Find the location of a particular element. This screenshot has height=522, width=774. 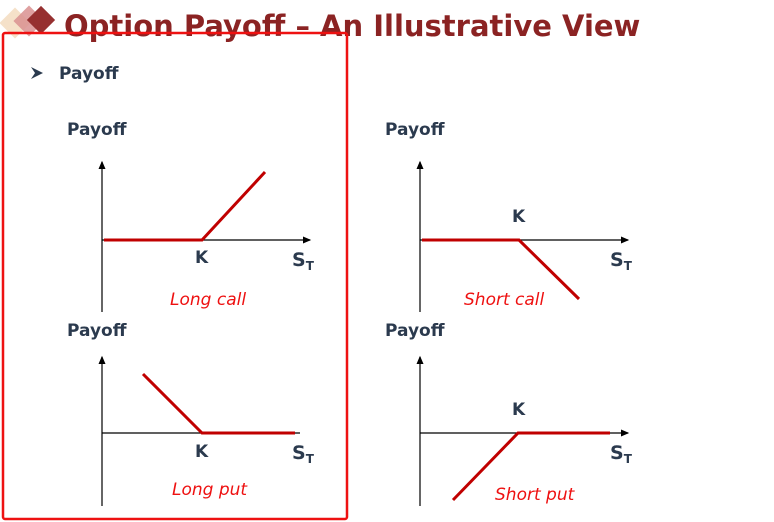

panel-long-put: Payoff K ST Long put is located at coordinates (191, 413).